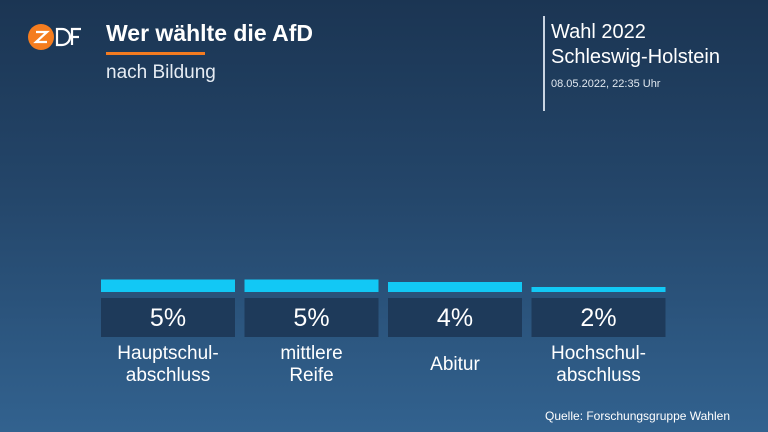 Image resolution: width=768 pixels, height=432 pixels. Describe the element at coordinates (637, 416) in the screenshot. I see `source-note: Quelle: Forschungsgruppe Wahlen` at that location.